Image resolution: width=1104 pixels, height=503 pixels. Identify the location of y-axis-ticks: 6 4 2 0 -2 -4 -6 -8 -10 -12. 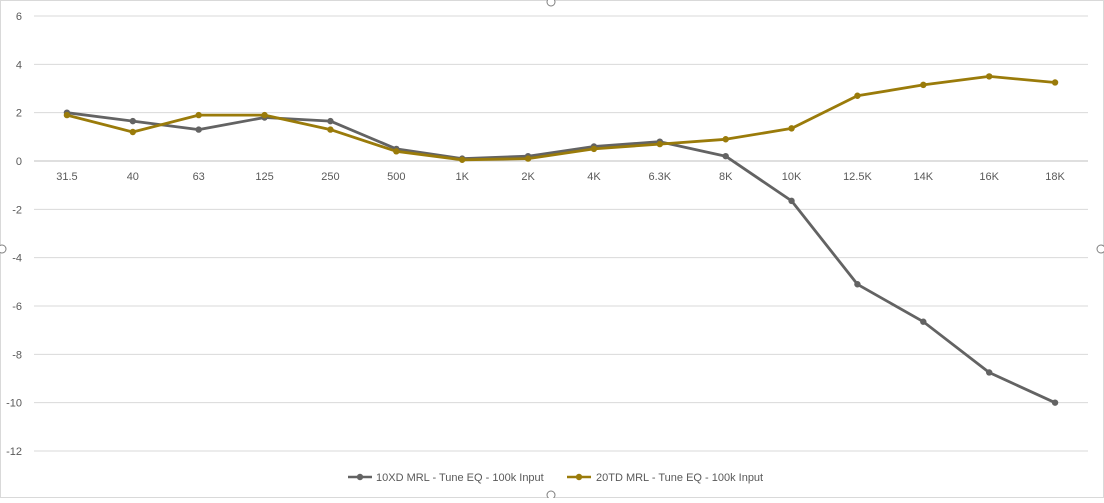
(14, 234).